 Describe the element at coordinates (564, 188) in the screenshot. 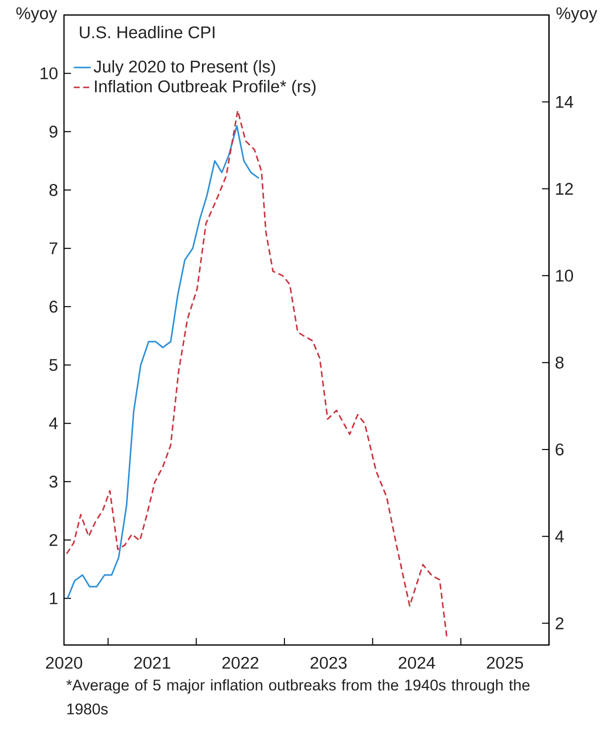

I see `y2-tick-label: 12` at that location.